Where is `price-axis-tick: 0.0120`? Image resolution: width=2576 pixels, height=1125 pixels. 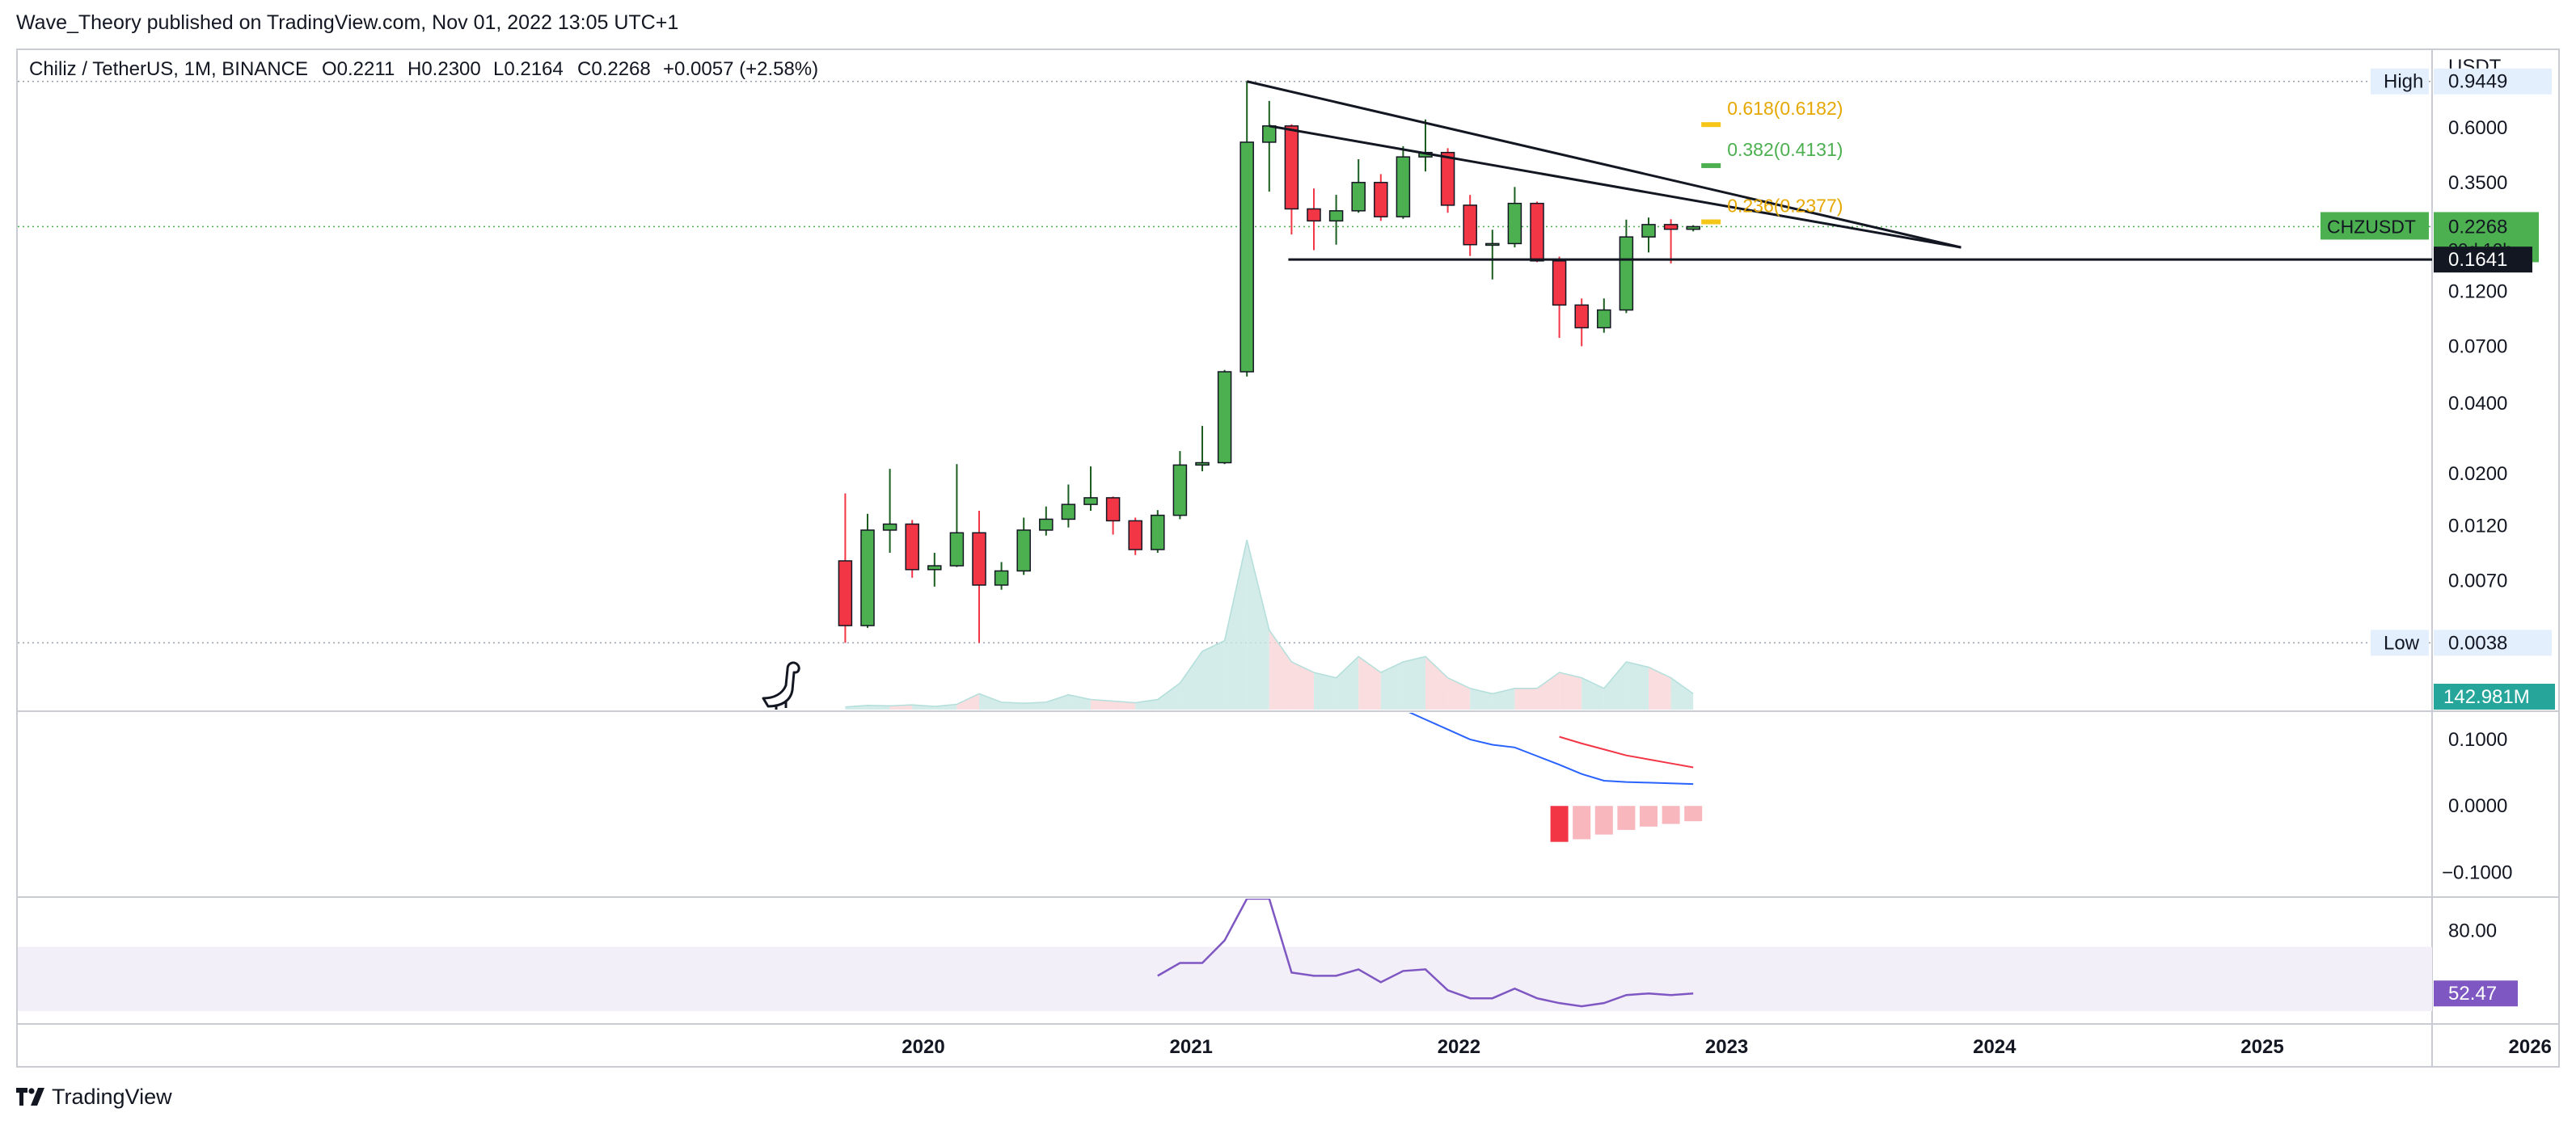 price-axis-tick: 0.0120 is located at coordinates (2477, 526).